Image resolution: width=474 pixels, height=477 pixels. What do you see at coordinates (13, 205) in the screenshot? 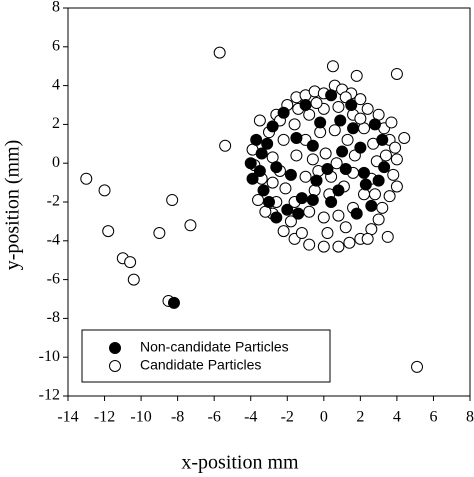
I see `y-axis-label: y-position (mm)` at bounding box center [13, 205].